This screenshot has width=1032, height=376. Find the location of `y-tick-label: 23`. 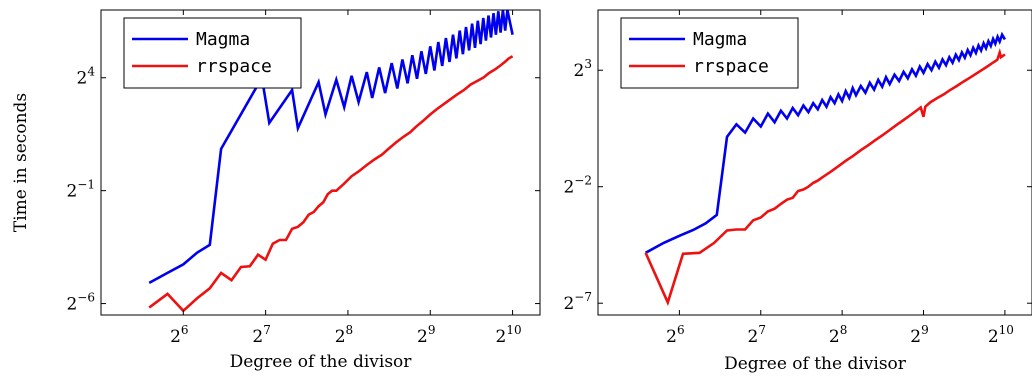

y-tick-label: 23 is located at coordinates (583, 69).